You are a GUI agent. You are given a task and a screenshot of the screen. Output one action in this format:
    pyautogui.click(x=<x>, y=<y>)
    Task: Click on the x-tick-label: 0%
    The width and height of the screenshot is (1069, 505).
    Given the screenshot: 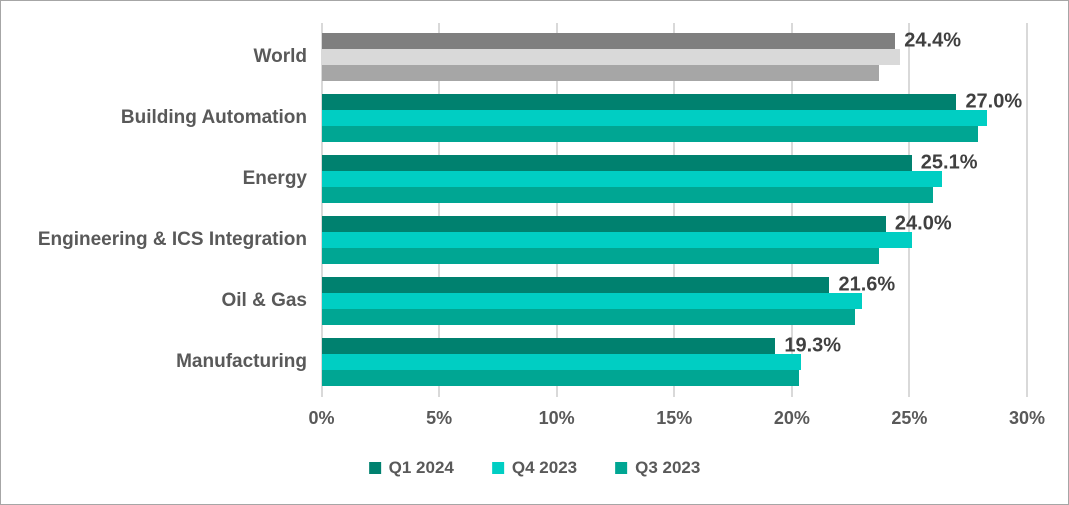 What is the action you would take?
    pyautogui.click(x=321, y=418)
    